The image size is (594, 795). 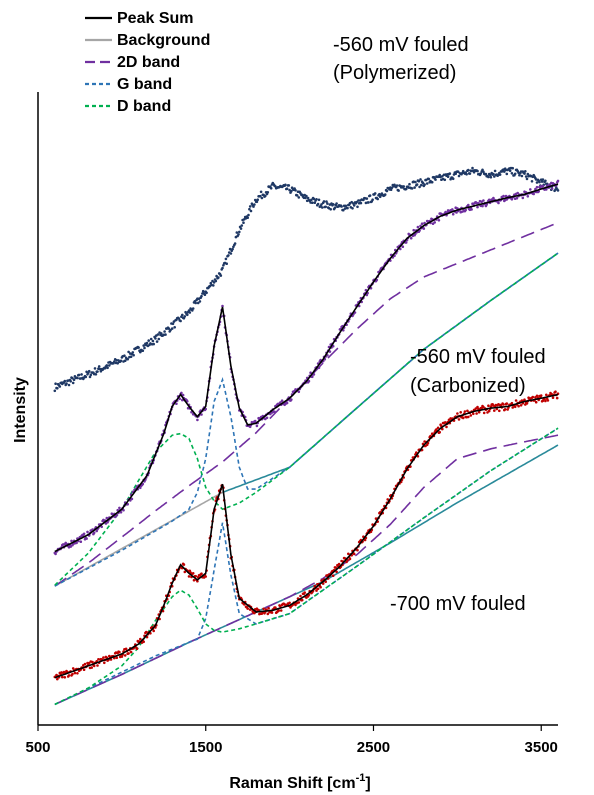 I want to click on legend-label-3: G band, so click(x=144, y=84).